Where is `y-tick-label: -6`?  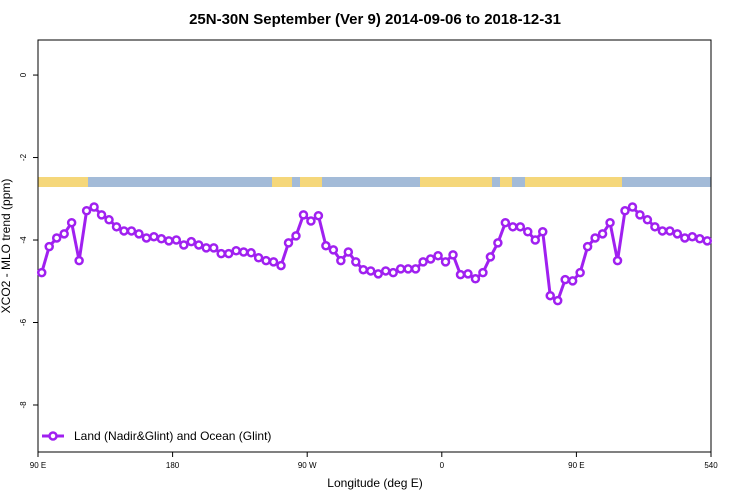
y-tick-label: -6 is located at coordinates (23, 322).